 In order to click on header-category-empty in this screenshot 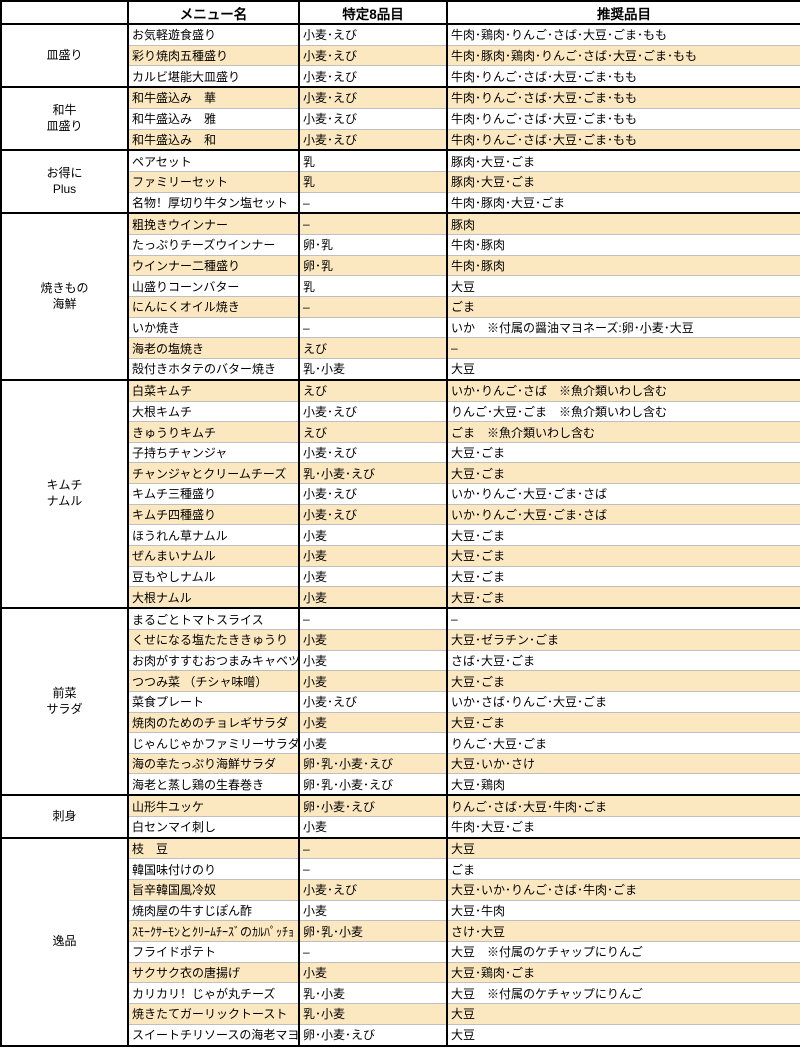, I will do `click(64, 12)`.